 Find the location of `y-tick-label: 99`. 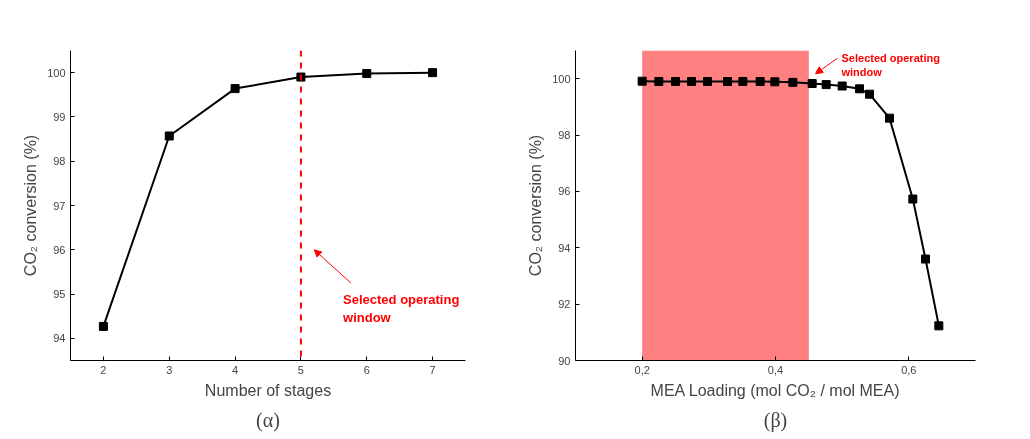

y-tick-label: 99 is located at coordinates (59, 116).